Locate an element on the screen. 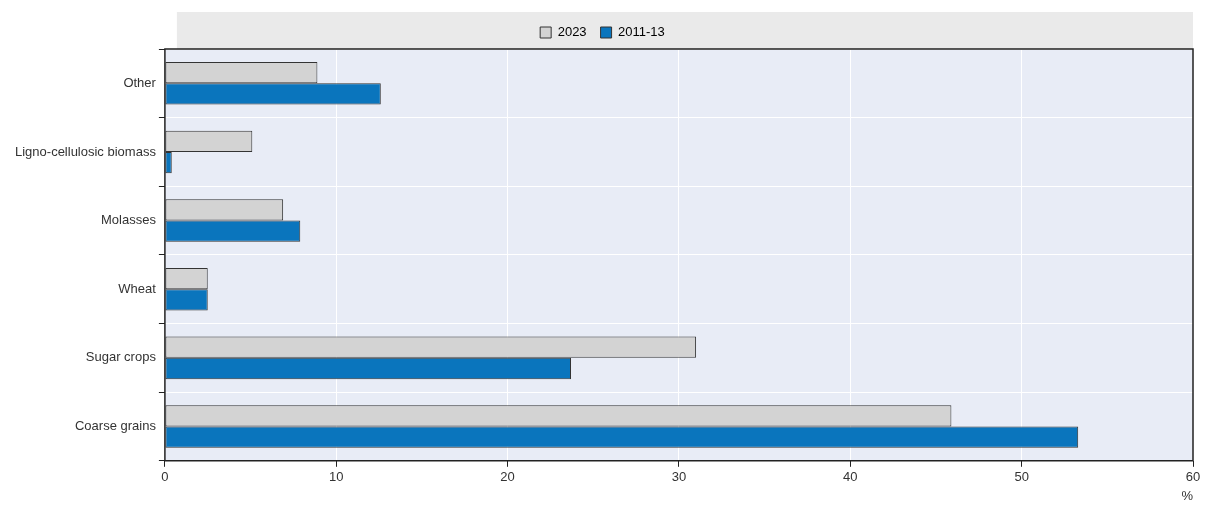 The height and width of the screenshot is (512, 1213). x-axis-title: % is located at coordinates (1187, 495).